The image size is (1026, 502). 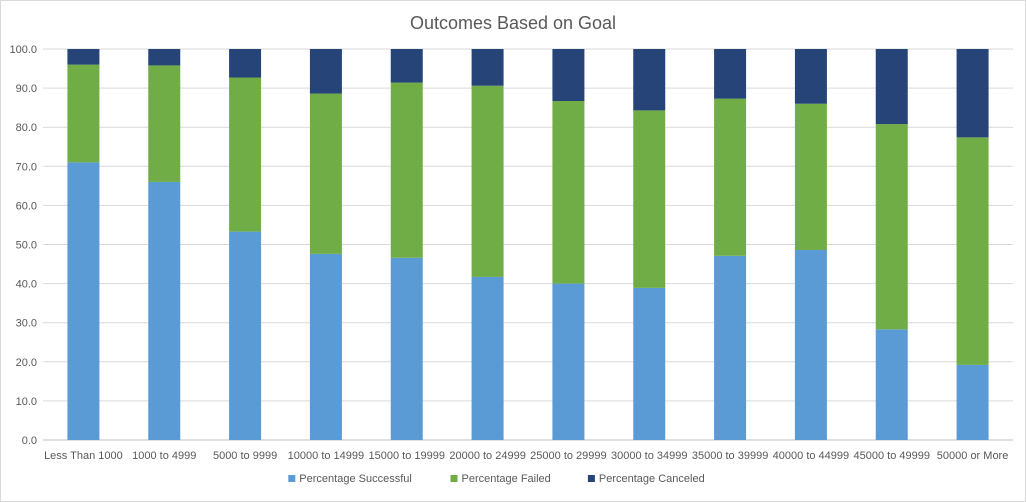 What do you see at coordinates (649, 456) in the screenshot?
I see `x-tick-label: 30000 to 34999` at bounding box center [649, 456].